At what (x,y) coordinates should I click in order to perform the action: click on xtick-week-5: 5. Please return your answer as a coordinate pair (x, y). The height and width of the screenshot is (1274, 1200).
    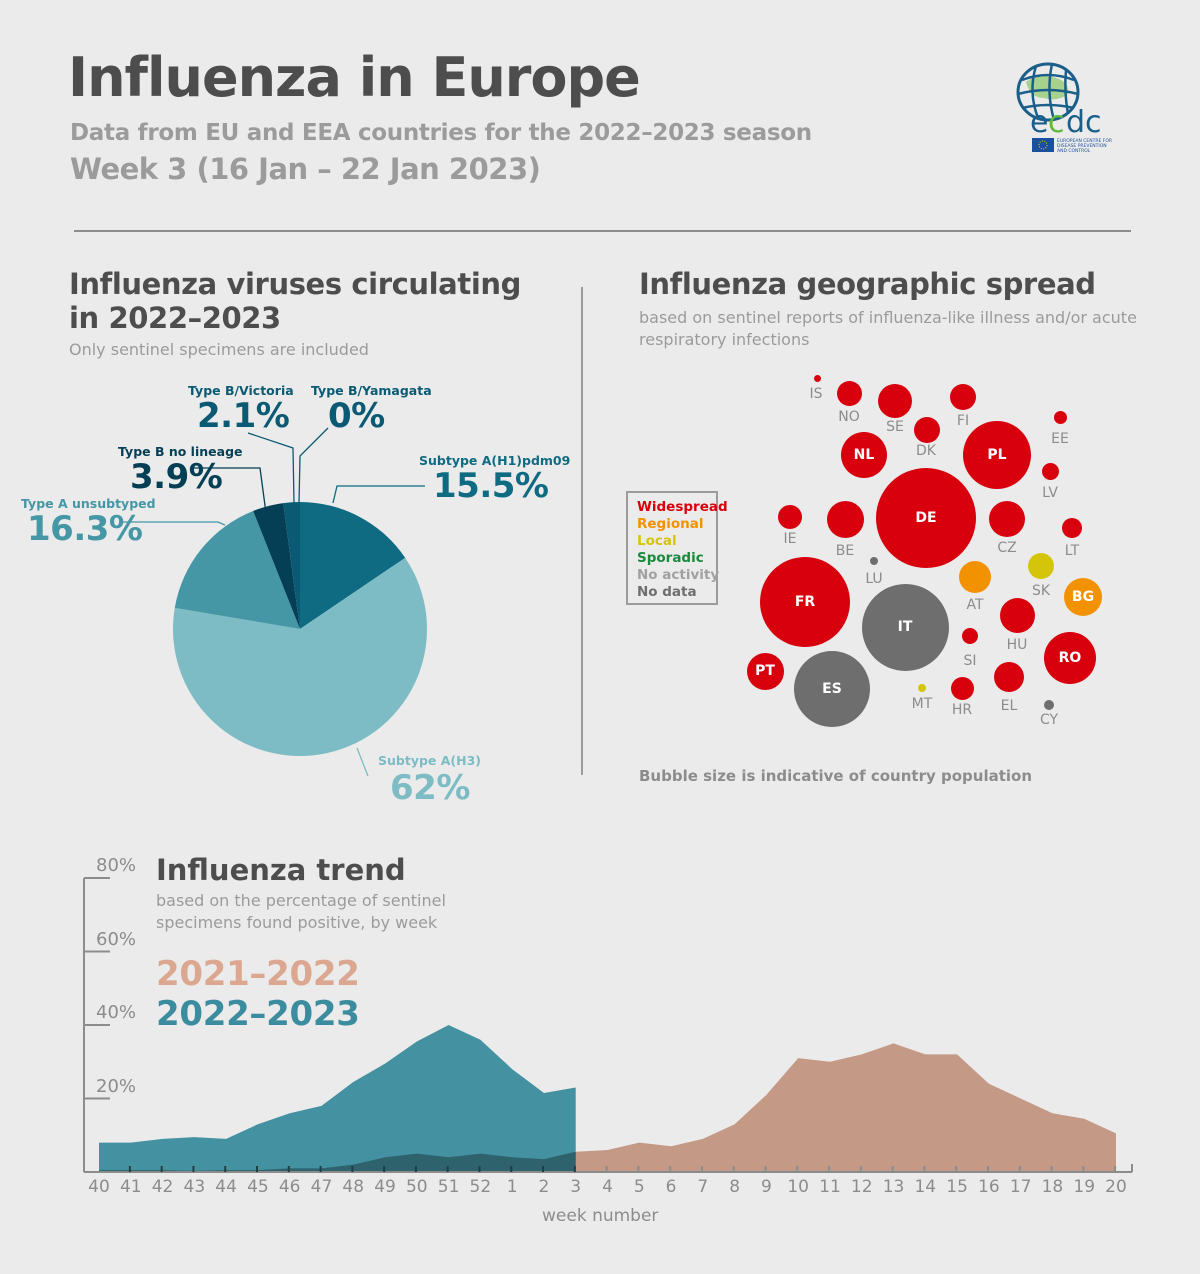
    Looking at the image, I should click on (639, 1187).